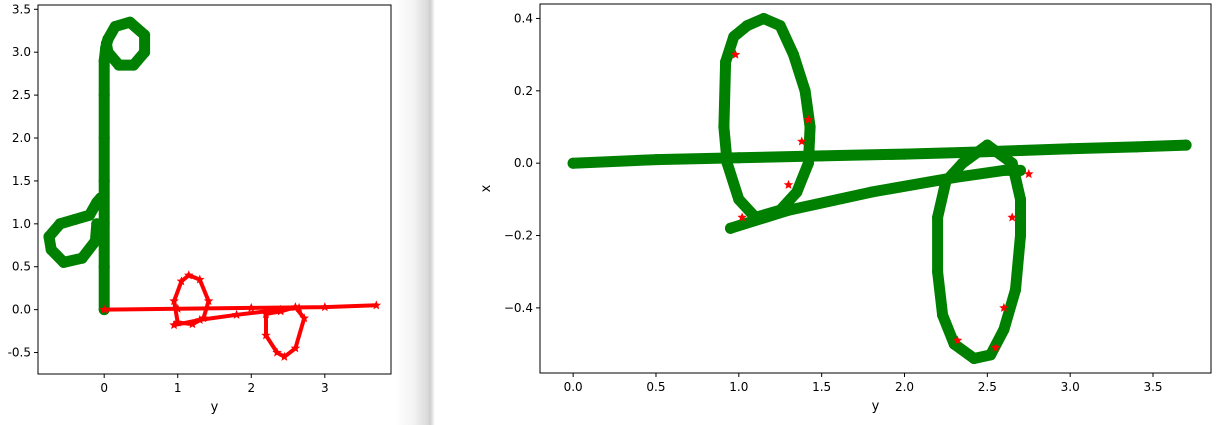 The width and height of the screenshot is (1229, 425). Describe the element at coordinates (573, 387) in the screenshot. I see `chart1-x-tick-label: 0.0` at that location.